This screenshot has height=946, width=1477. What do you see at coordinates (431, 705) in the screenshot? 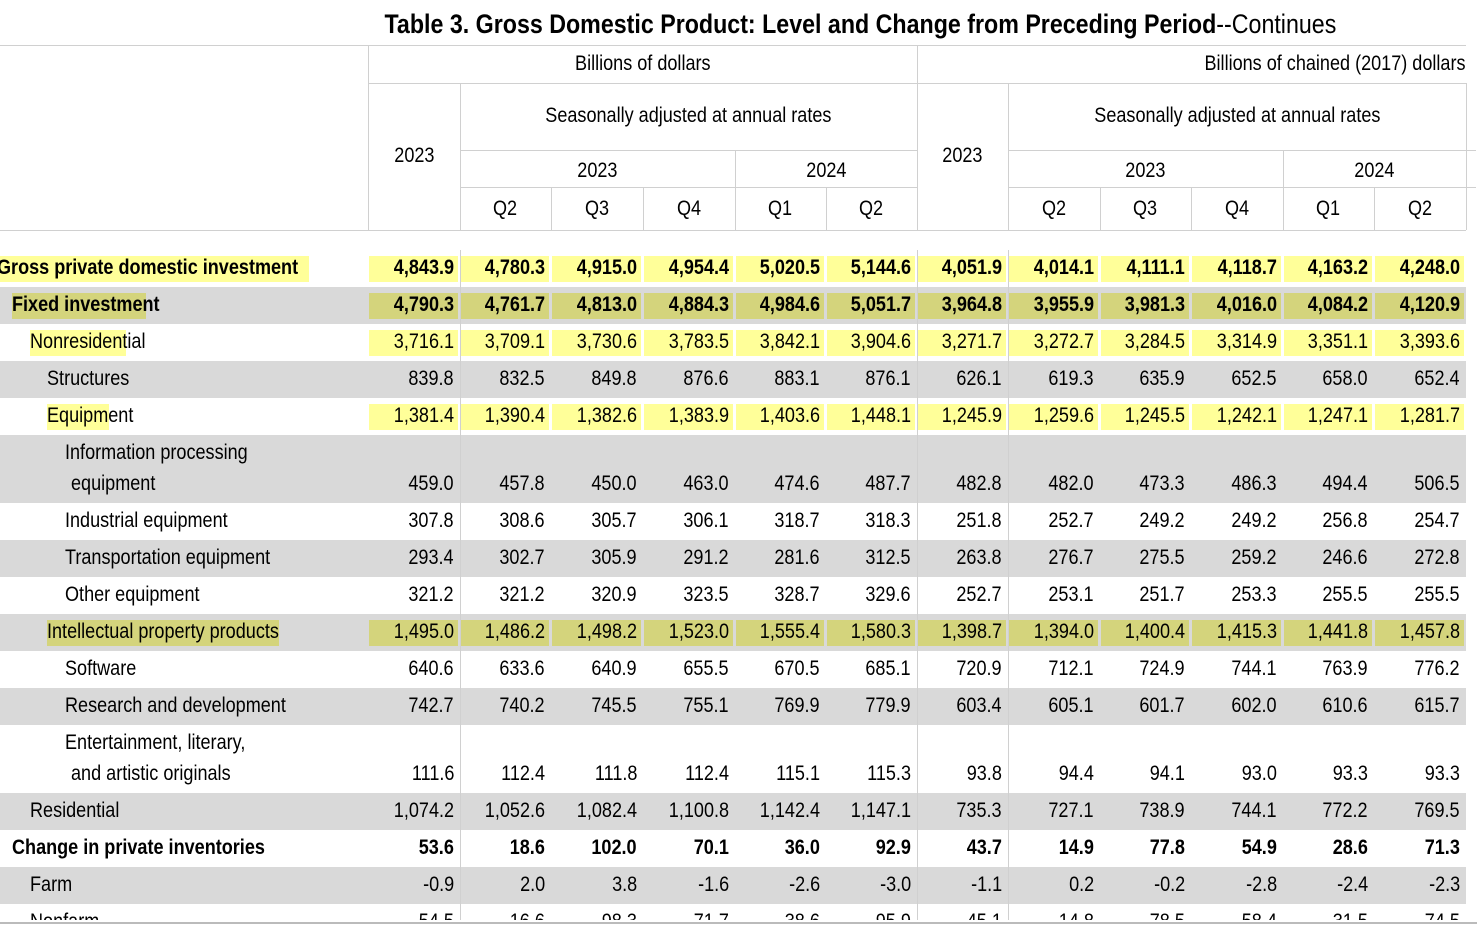
I see `text: 742.7` at bounding box center [431, 705].